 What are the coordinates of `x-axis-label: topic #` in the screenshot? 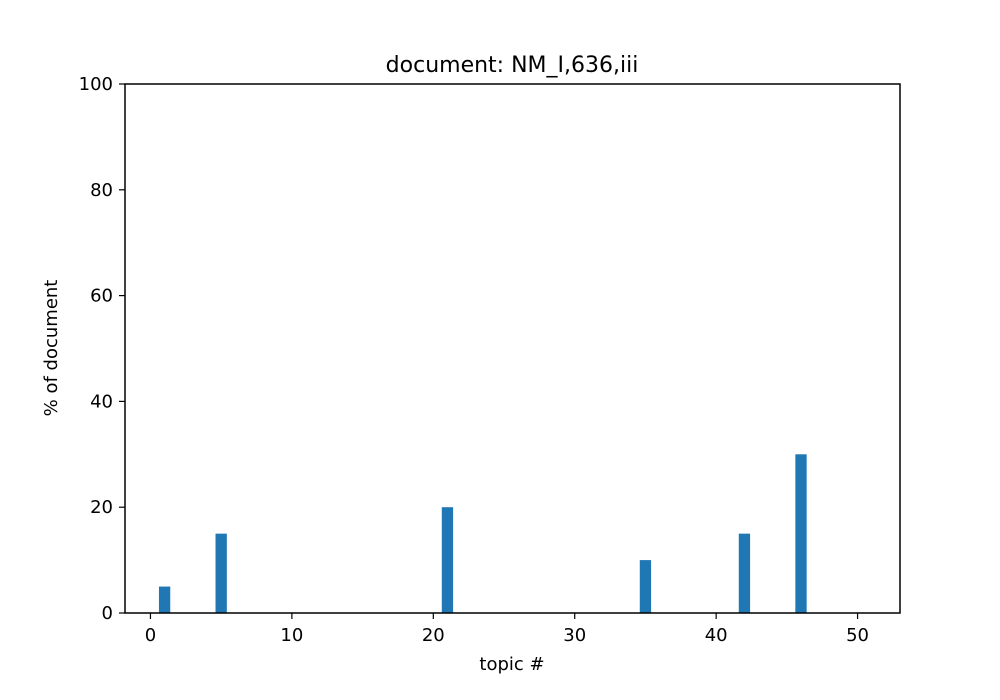 It's located at (511, 664).